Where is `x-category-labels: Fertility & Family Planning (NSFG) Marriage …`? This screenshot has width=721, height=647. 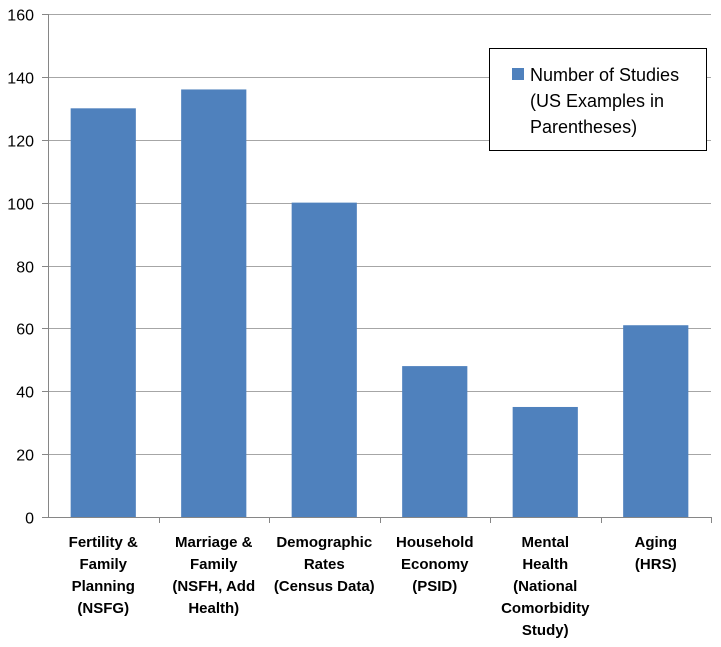
x-category-labels: Fertility & Family Planning (NSFG) Marriage … is located at coordinates (373, 586).